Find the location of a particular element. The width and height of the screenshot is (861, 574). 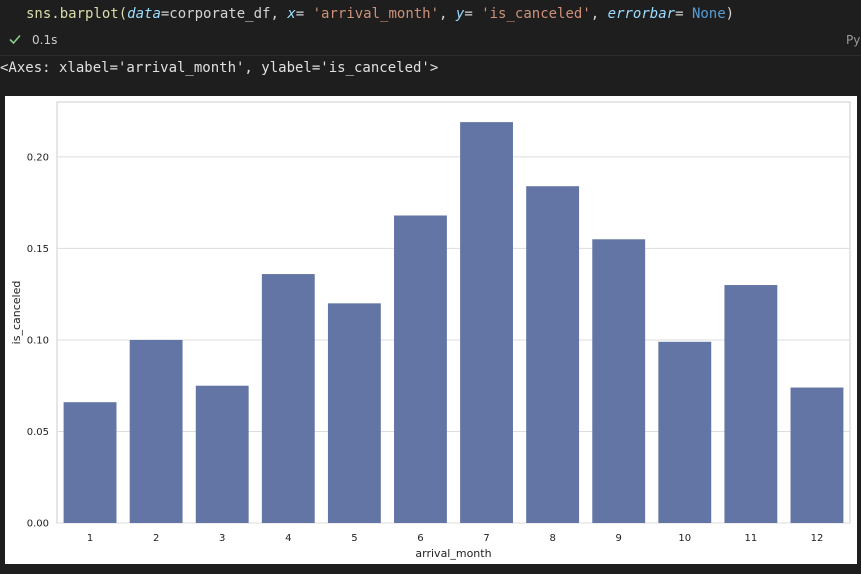

code-close-paren: ) is located at coordinates (730, 14).